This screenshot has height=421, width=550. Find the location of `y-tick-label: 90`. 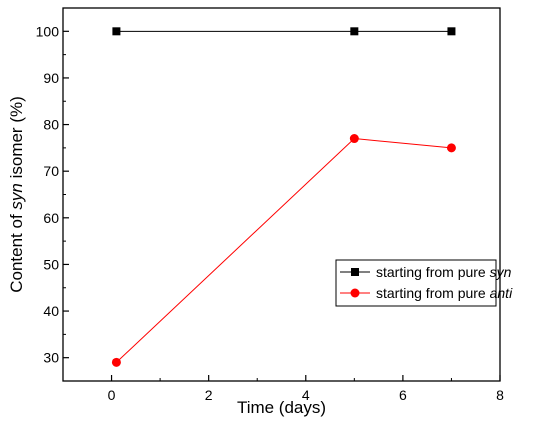

y-tick-label: 90 is located at coordinates (51, 78).